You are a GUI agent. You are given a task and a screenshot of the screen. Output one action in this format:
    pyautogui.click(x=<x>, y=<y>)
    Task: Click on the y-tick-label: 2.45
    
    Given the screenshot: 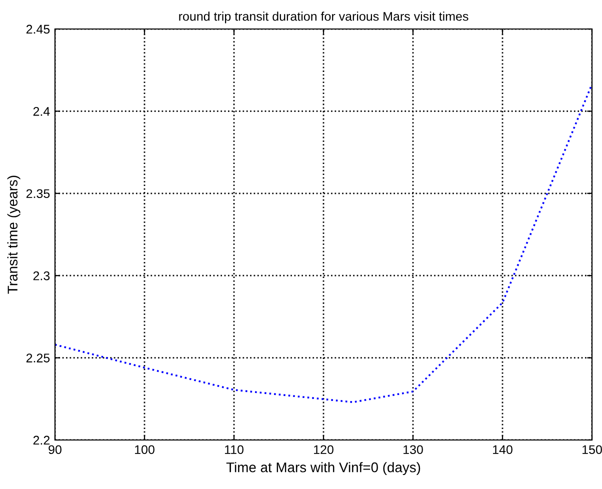 What is the action you would take?
    pyautogui.click(x=38, y=29)
    